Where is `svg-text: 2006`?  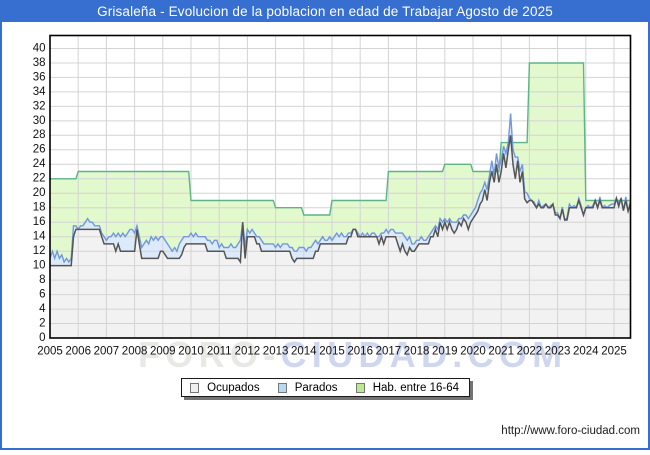 svg-text: 2006 is located at coordinates (78, 352).